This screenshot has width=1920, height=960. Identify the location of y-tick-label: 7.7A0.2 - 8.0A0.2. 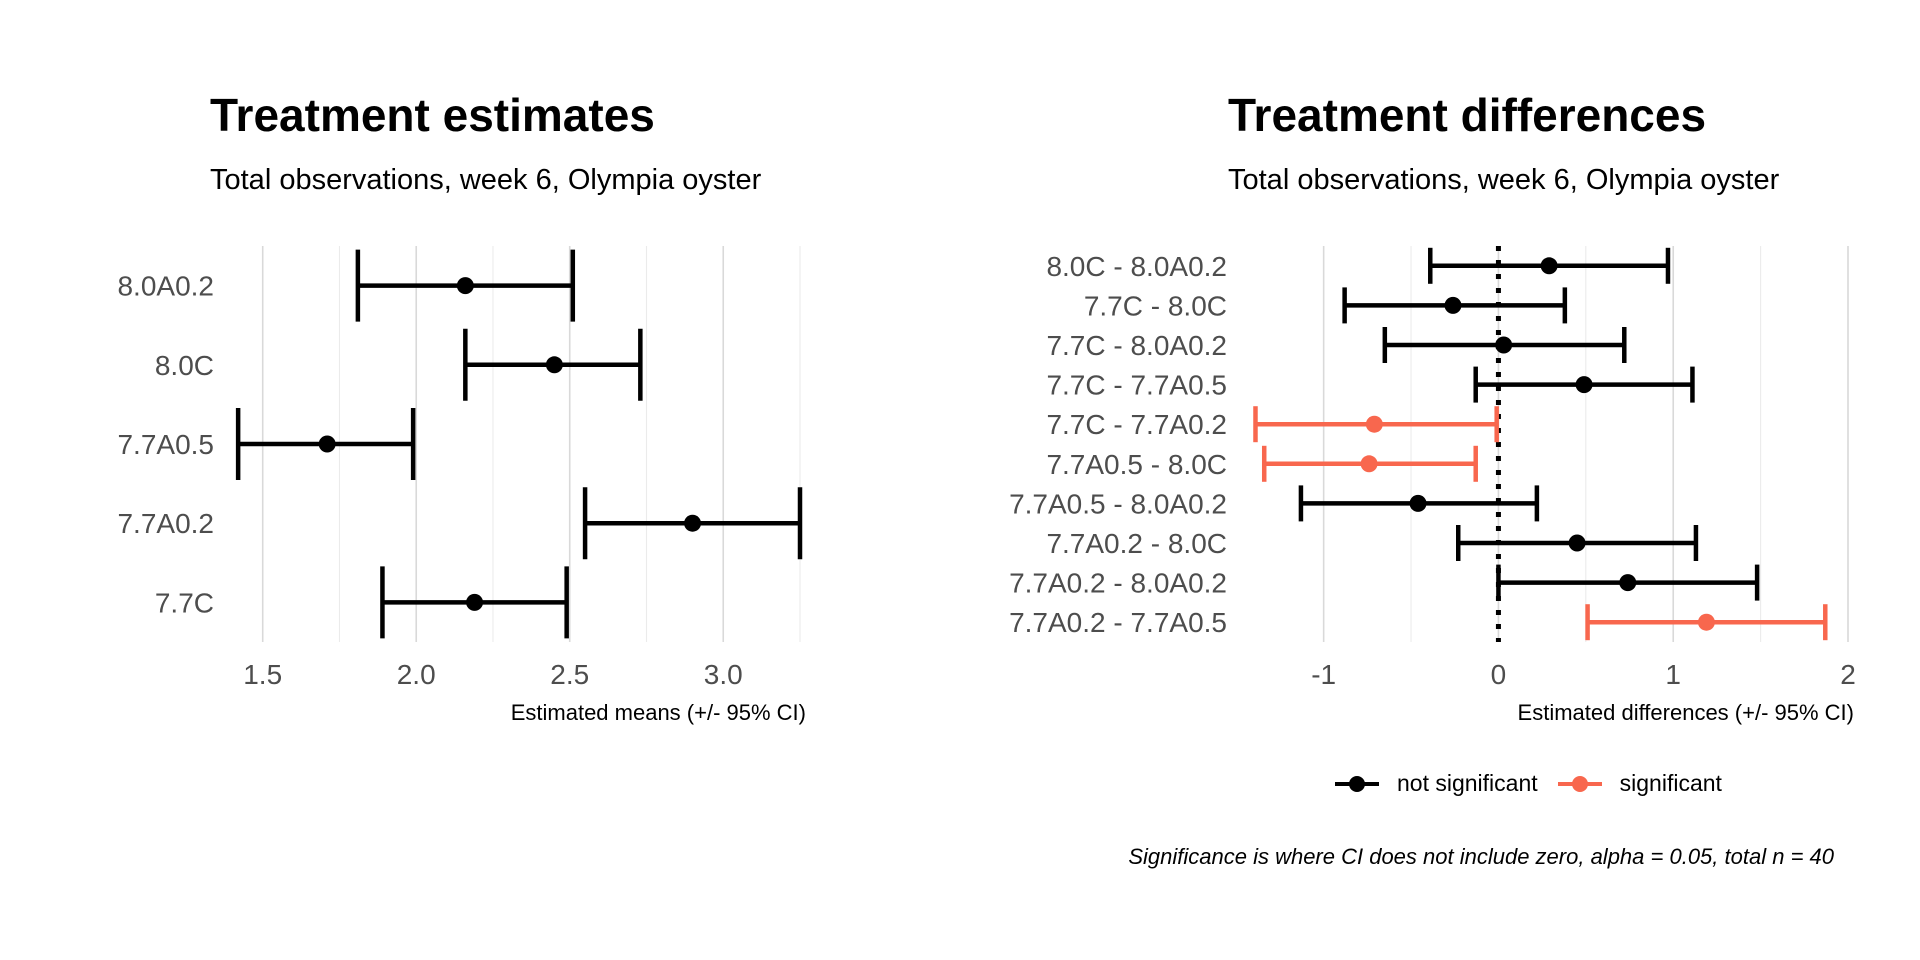
(1118, 583).